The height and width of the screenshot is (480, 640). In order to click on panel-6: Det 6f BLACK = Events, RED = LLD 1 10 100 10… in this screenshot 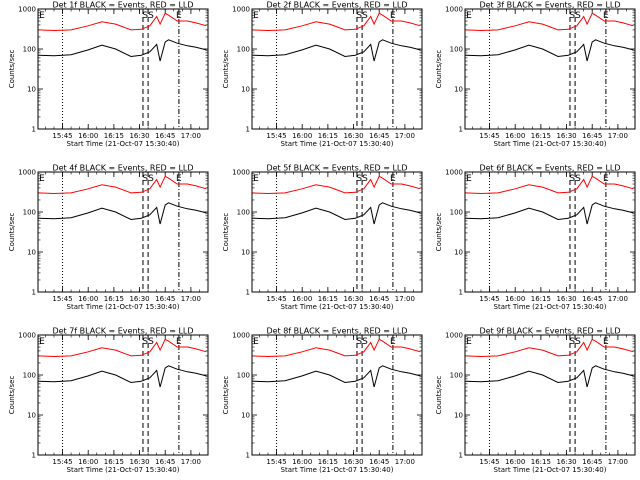, I will do `click(535, 237)`.